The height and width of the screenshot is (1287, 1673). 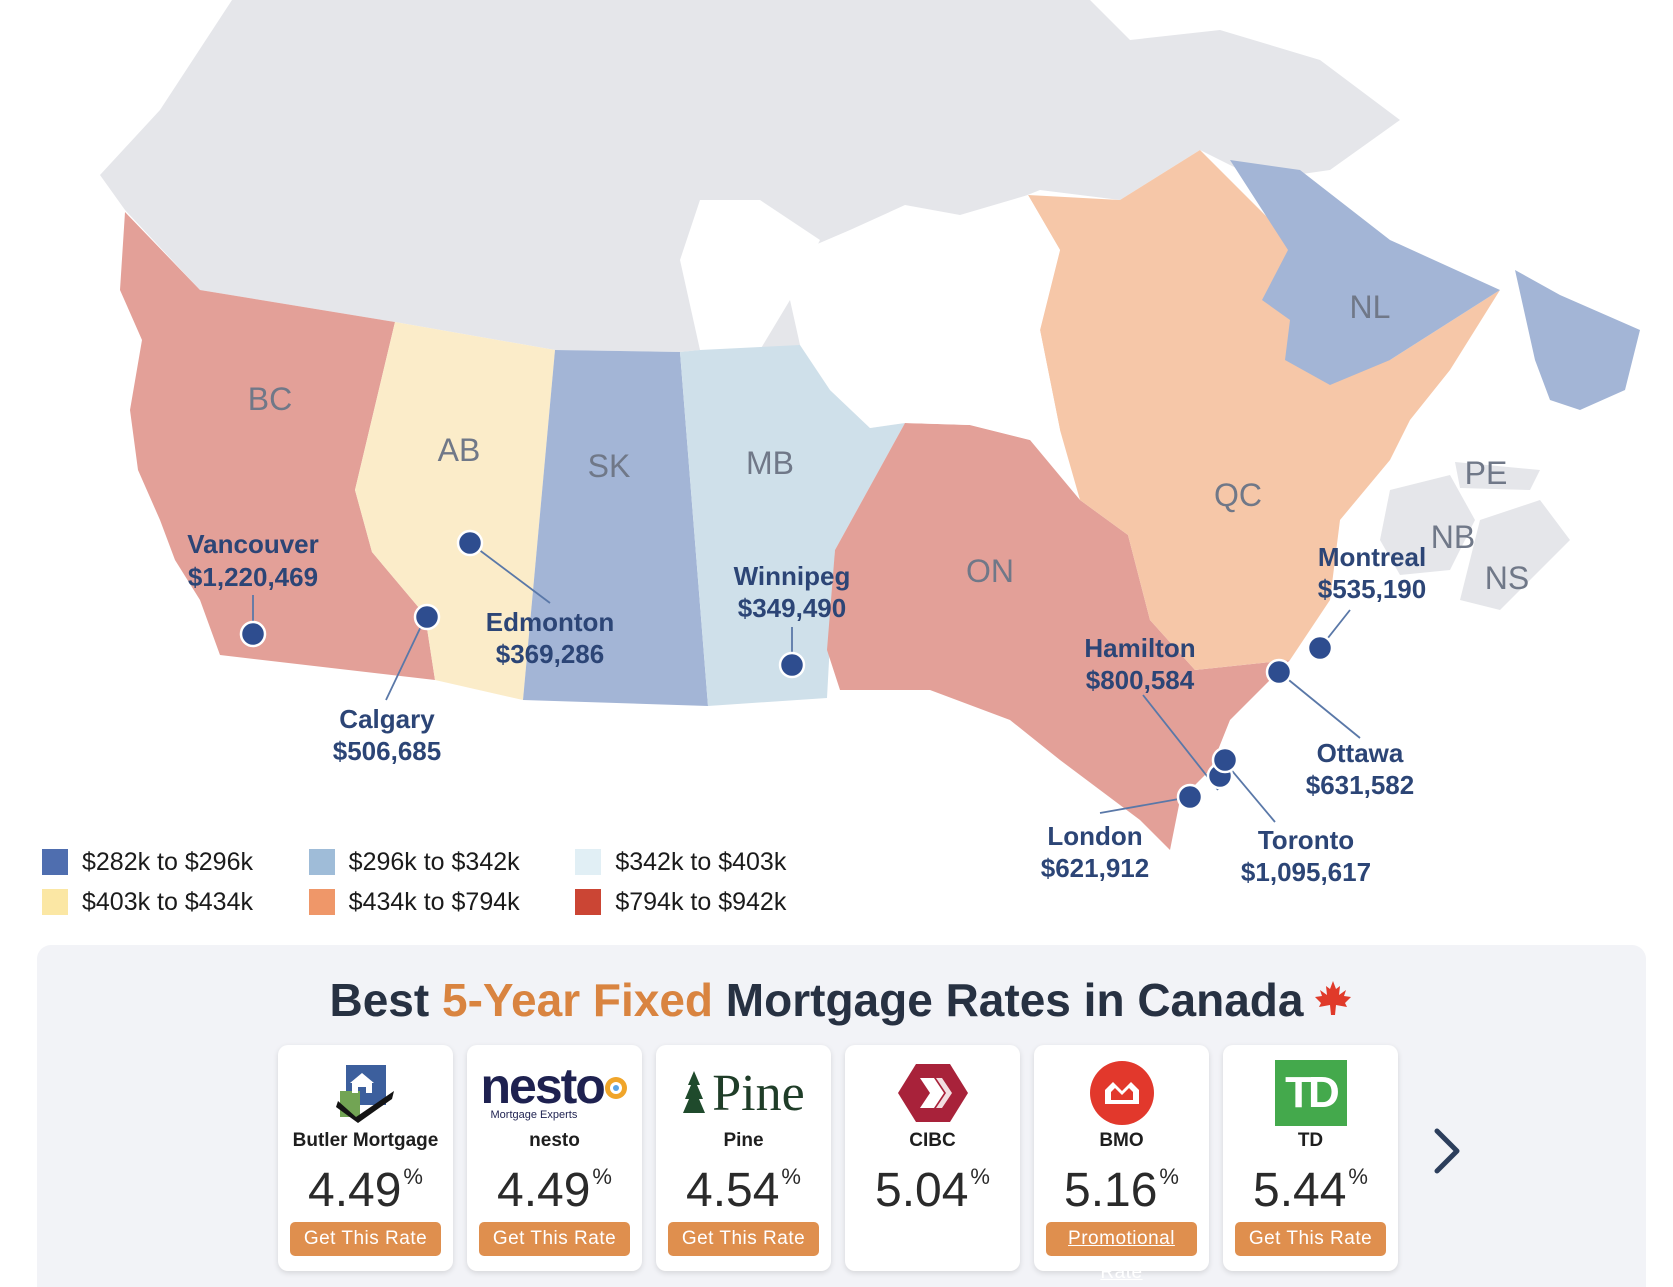 I want to click on city-dot-montreal, so click(x=1320, y=648).